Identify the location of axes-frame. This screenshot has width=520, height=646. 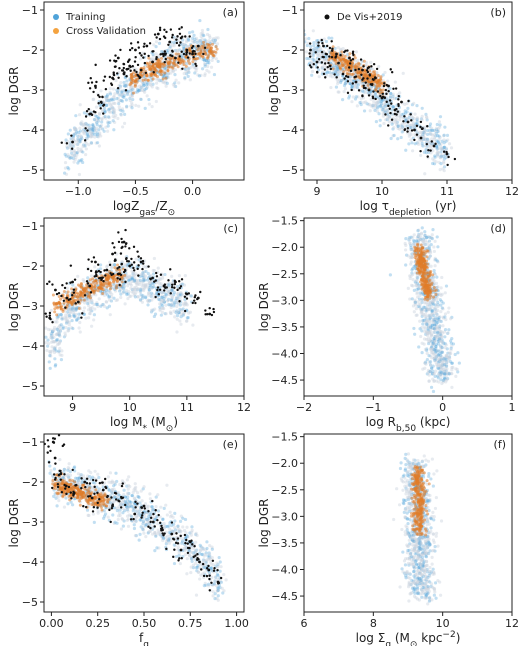
(144, 307).